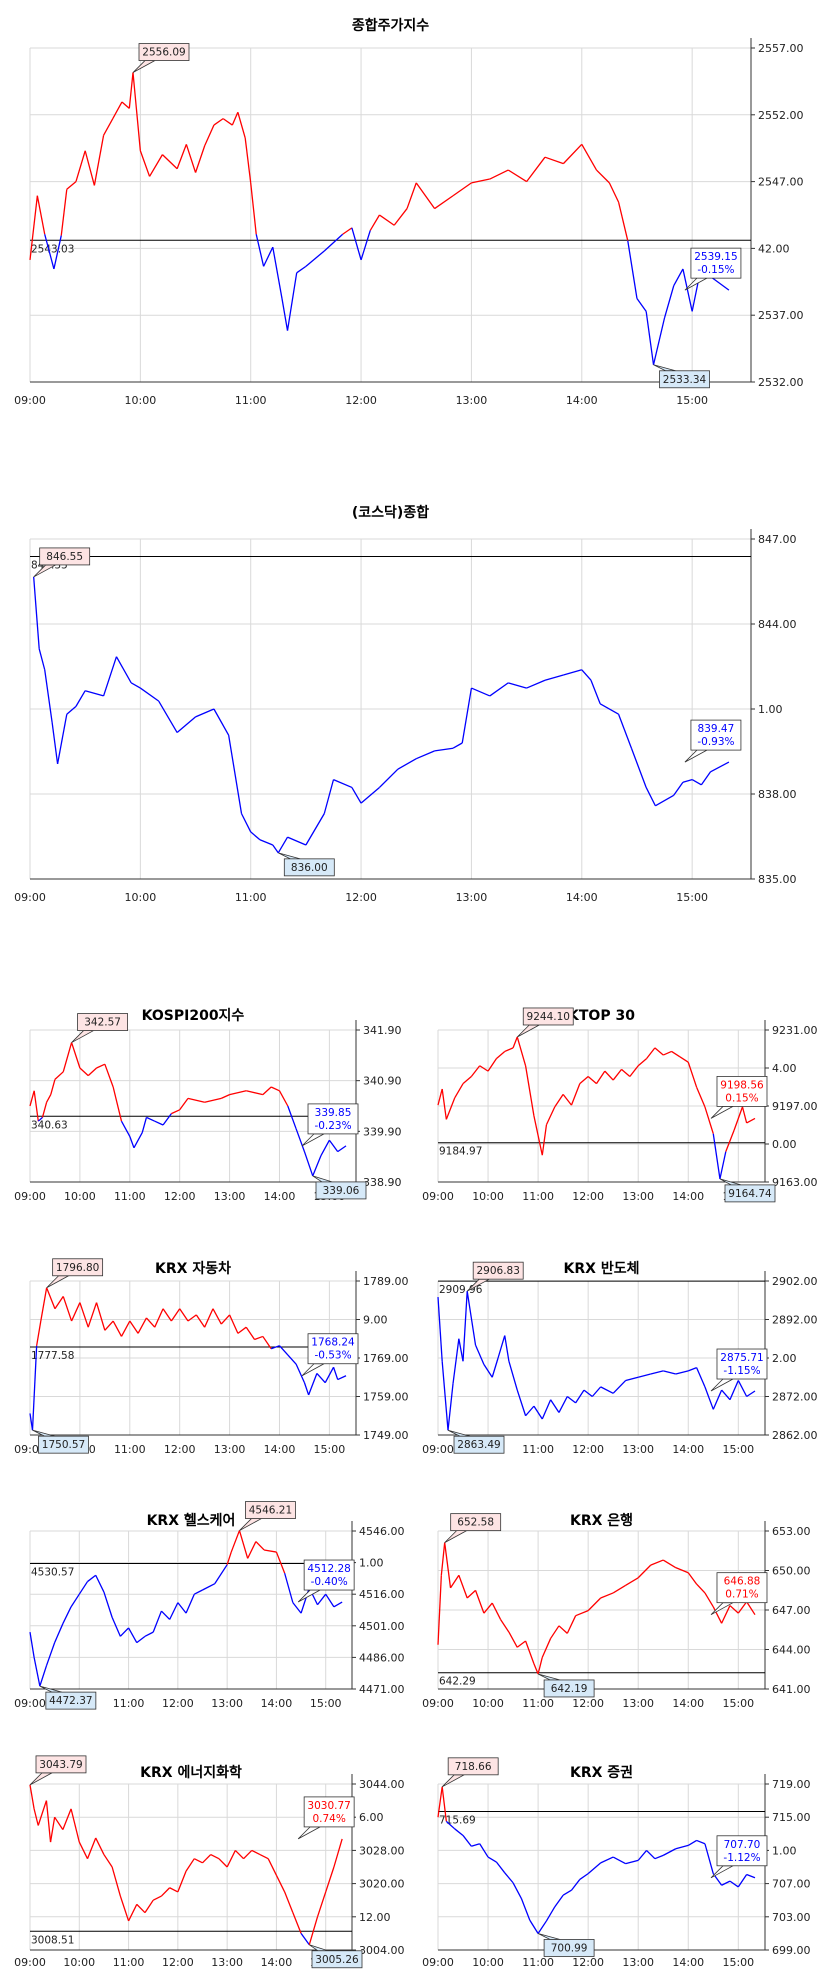  Describe the element at coordinates (795, 1030) in the screenshot. I see `y-tick-label: 9231.00` at that location.